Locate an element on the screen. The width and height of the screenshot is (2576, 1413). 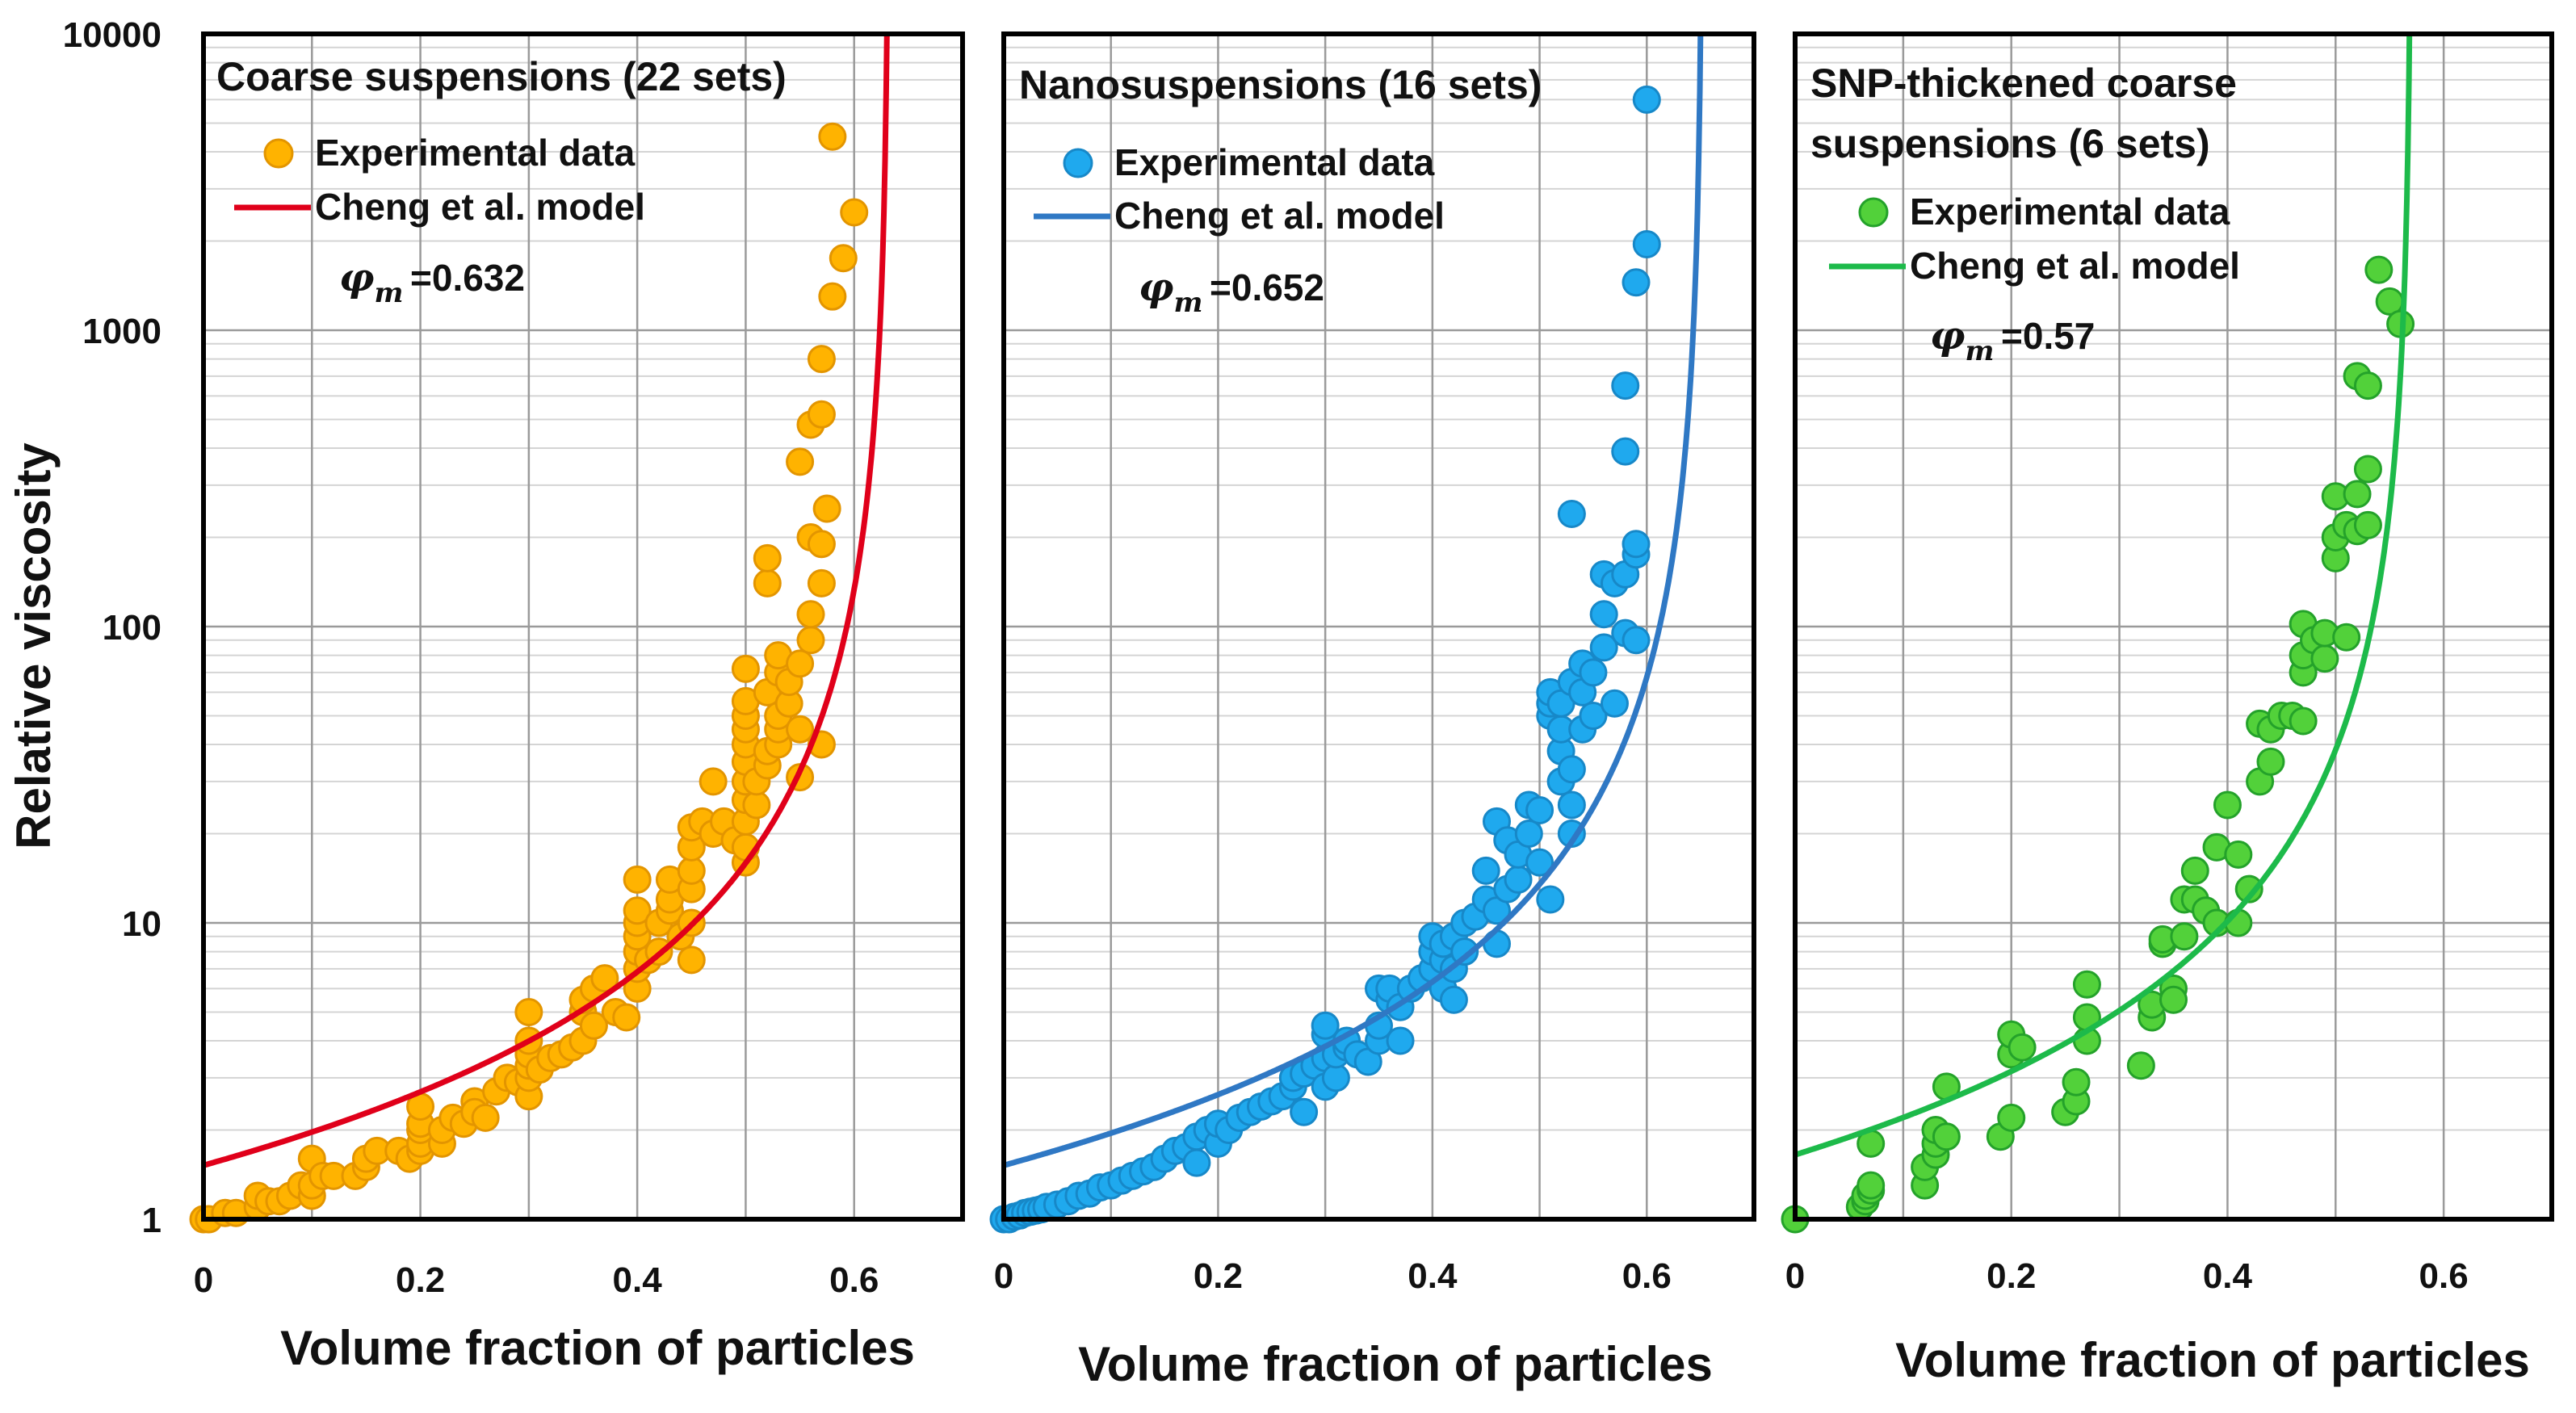
panel-title: Coarse suspensions (22 sets) is located at coordinates (501, 76).